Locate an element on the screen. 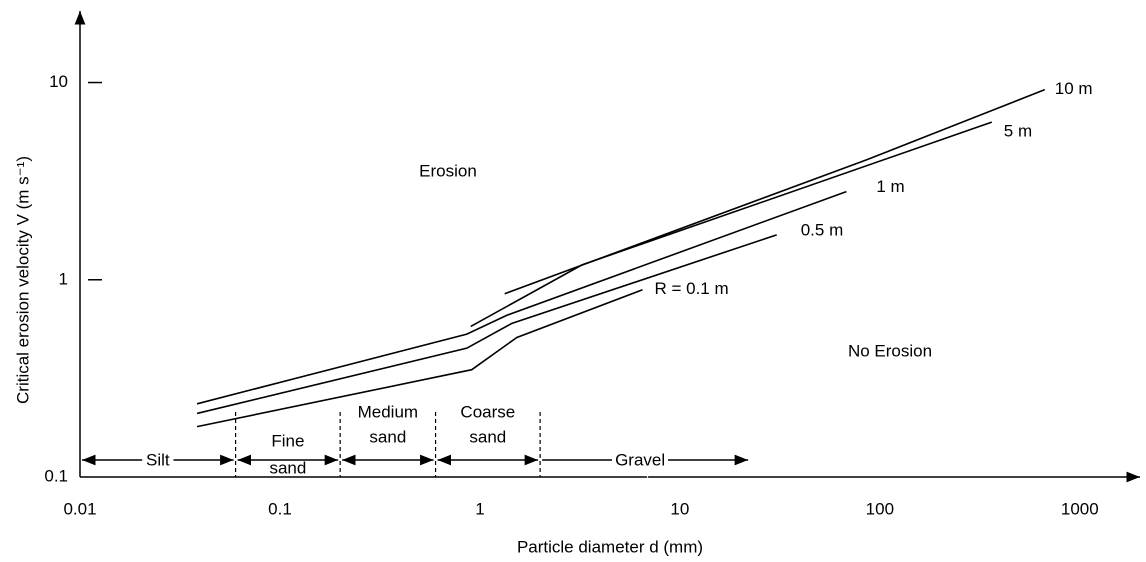 This screenshot has width=1146, height=562. class-label: Silt is located at coordinates (158, 459).